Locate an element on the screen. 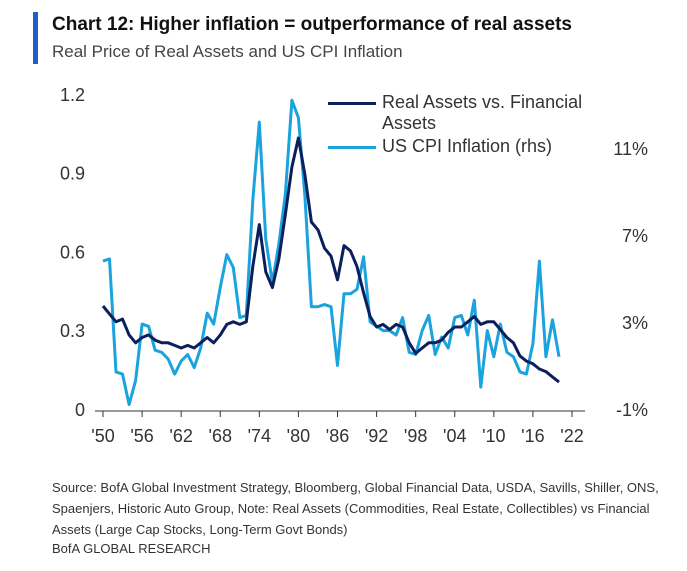  x-tick-label: '56 is located at coordinates (141, 436).